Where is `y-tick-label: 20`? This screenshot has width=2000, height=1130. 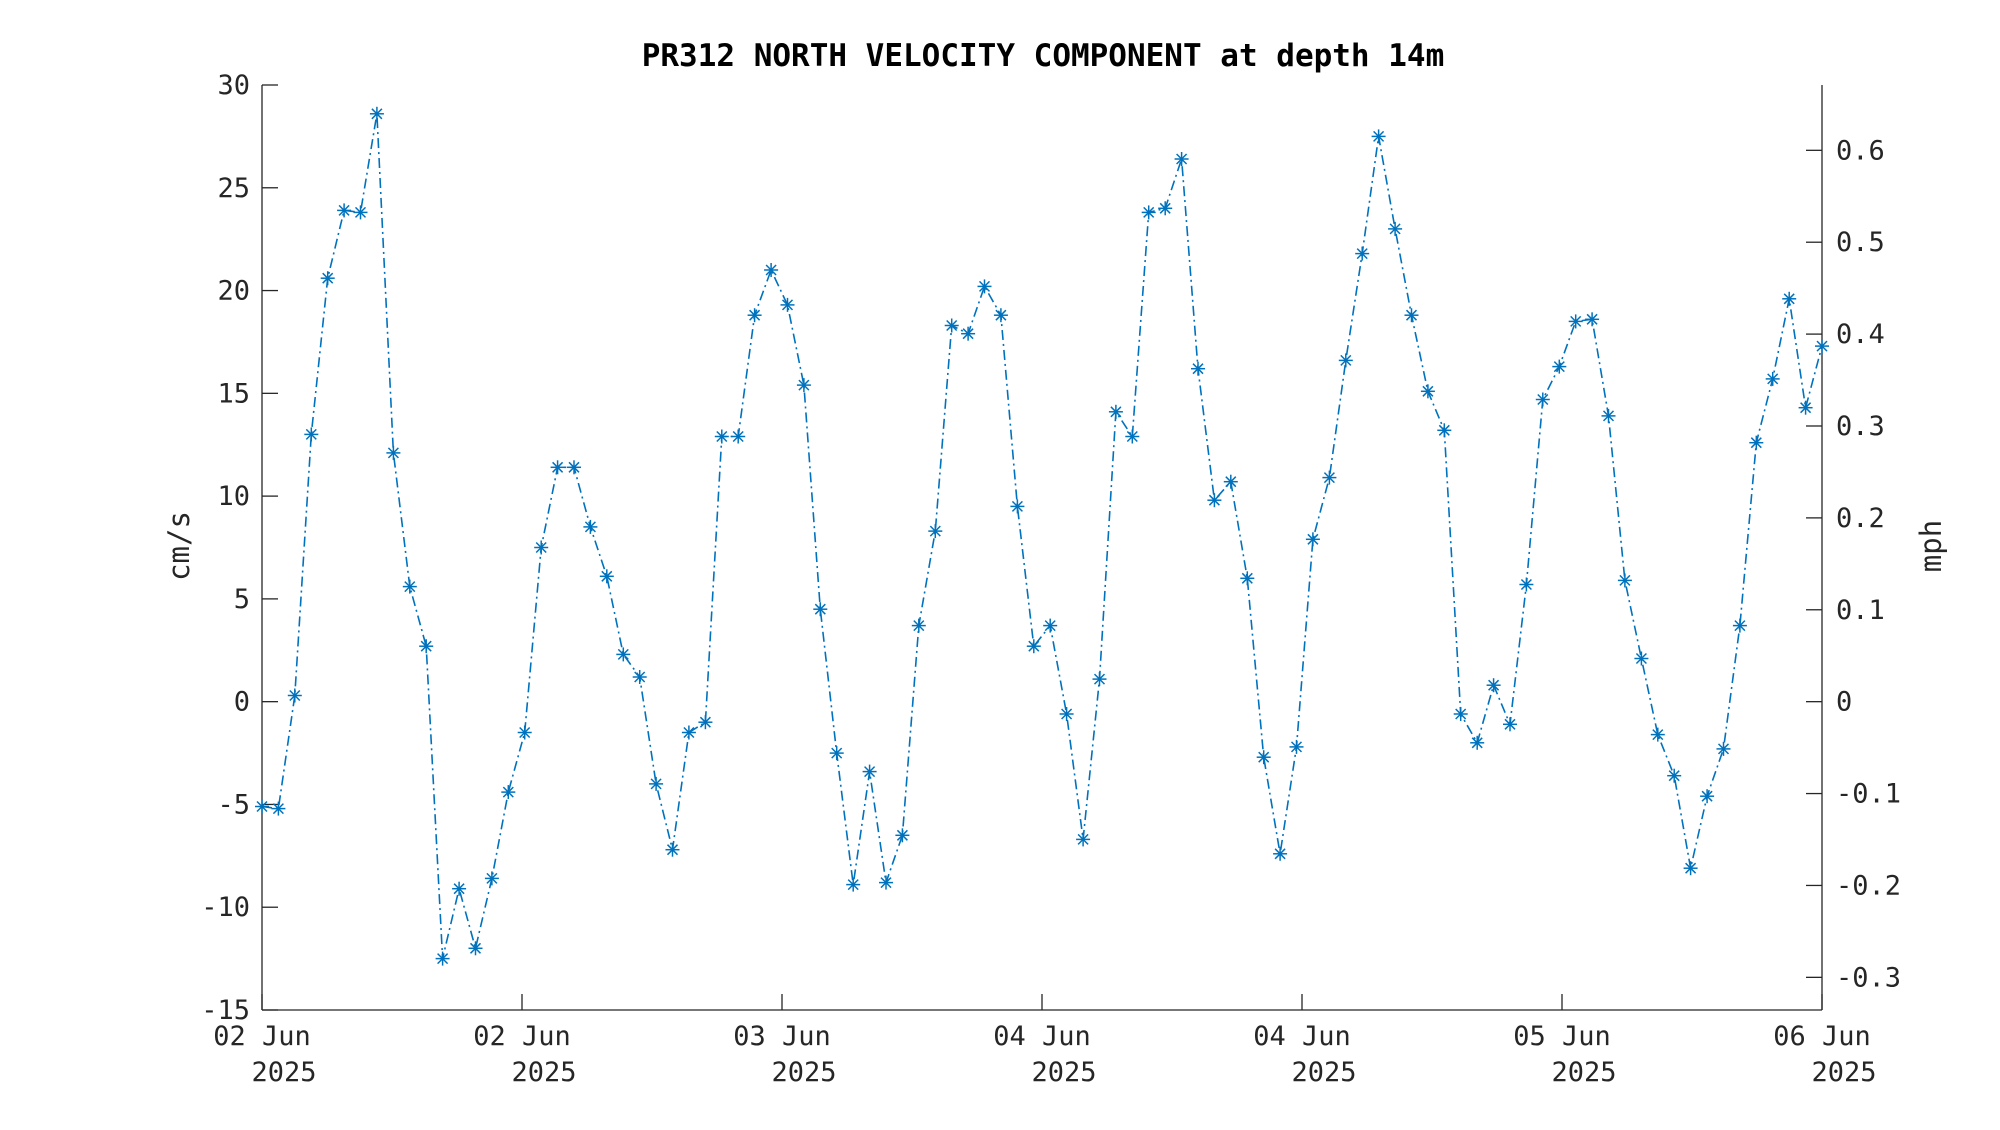
y-tick-label: 20 is located at coordinates (233, 291).